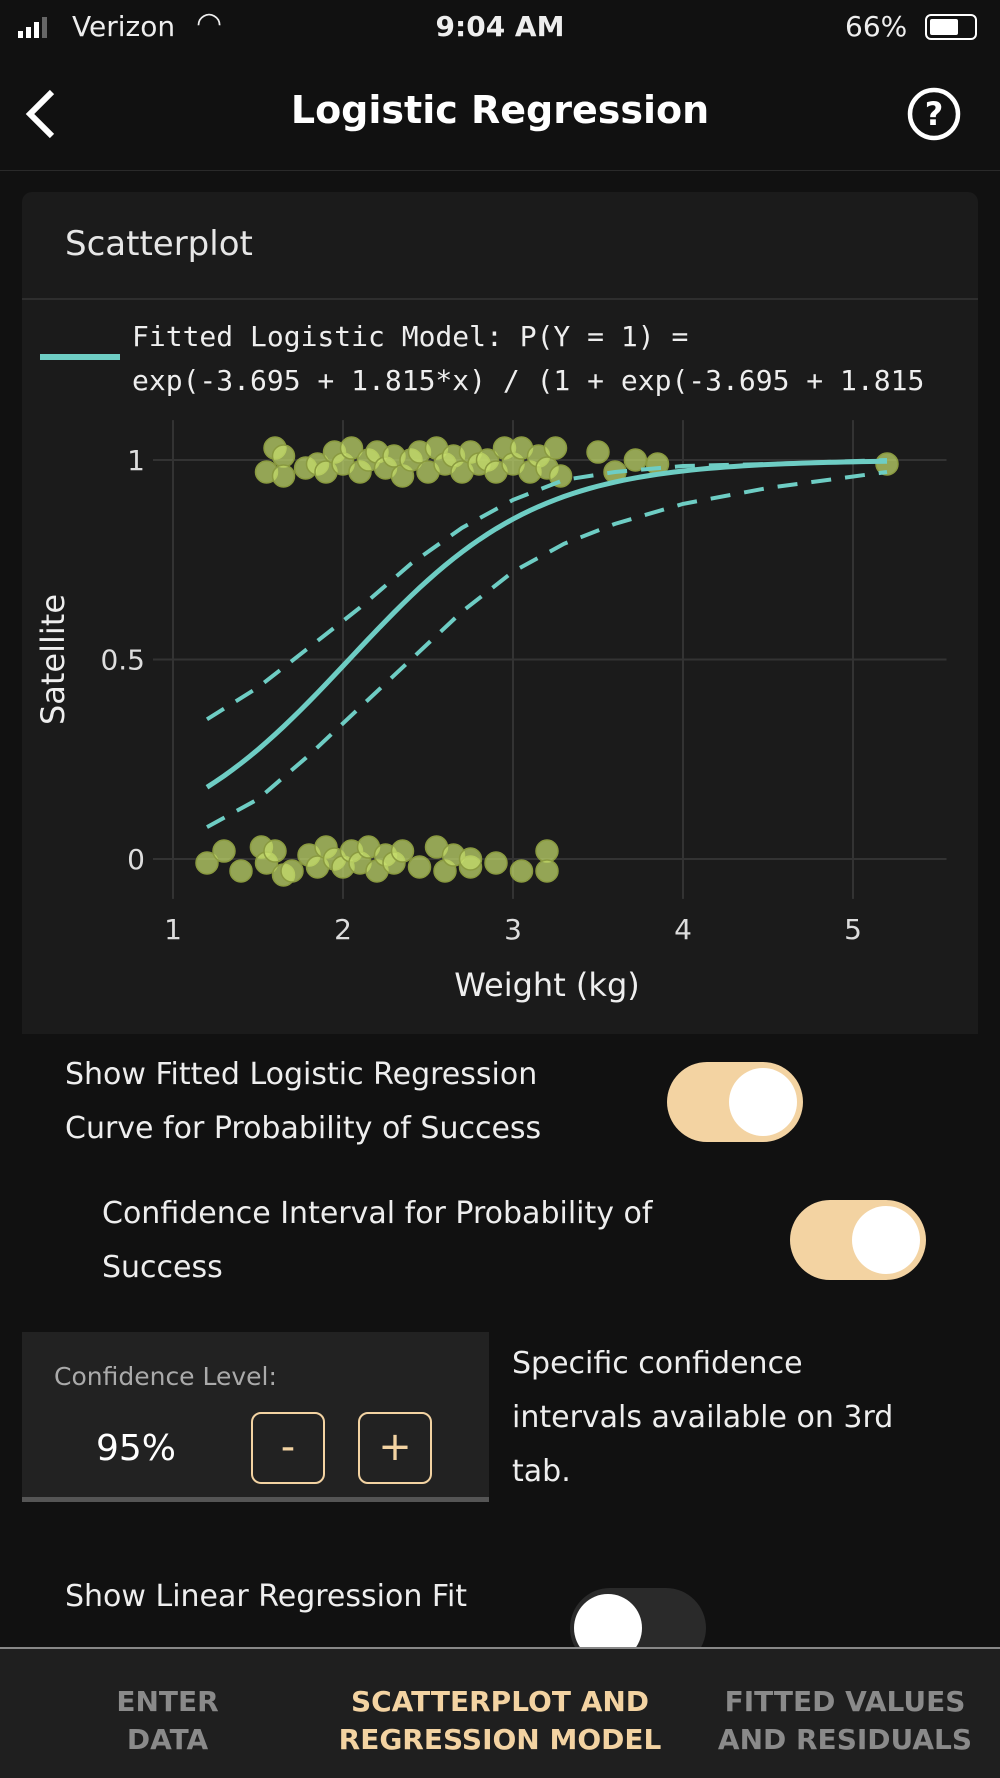 The height and width of the screenshot is (1778, 1000). I want to click on status-bar: Verizon ◠ 9:04 AM 66%, so click(500, 28).